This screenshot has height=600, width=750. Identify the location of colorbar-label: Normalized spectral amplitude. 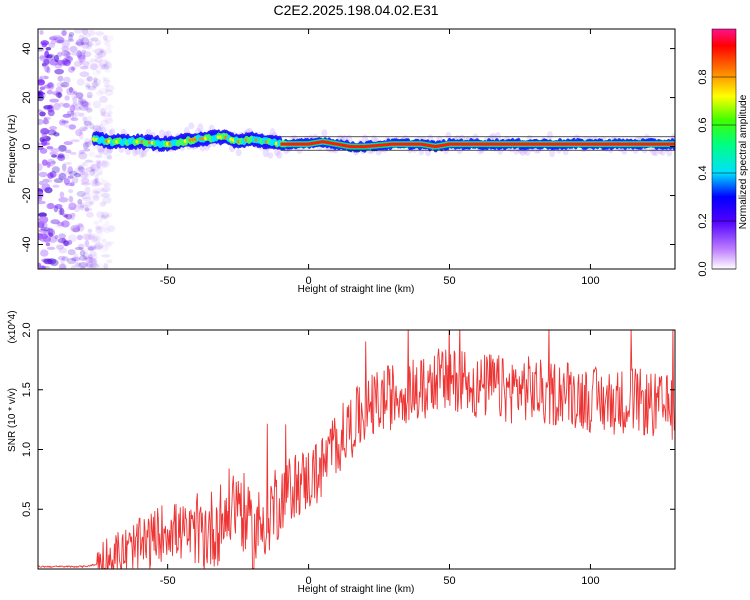
(743, 161).